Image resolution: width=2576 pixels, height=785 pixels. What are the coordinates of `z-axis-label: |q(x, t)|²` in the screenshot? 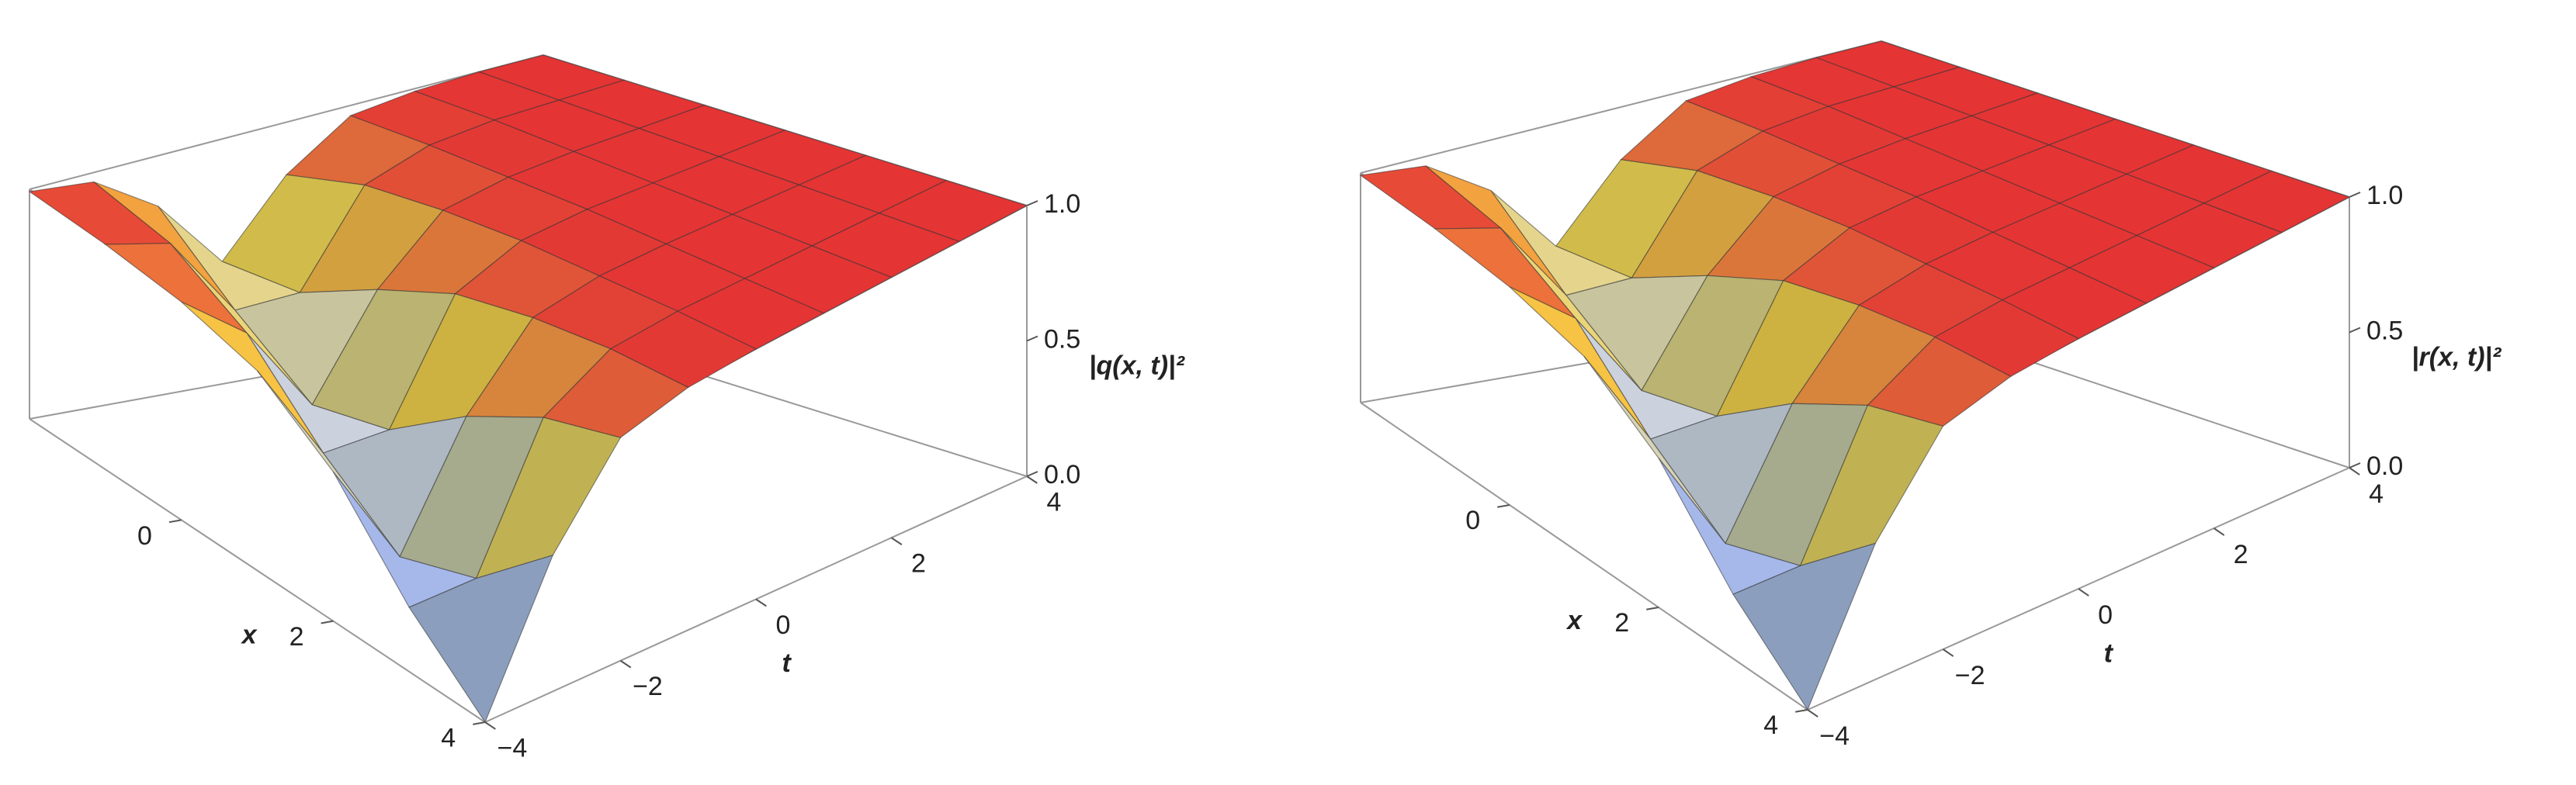 It's located at (1137, 365).